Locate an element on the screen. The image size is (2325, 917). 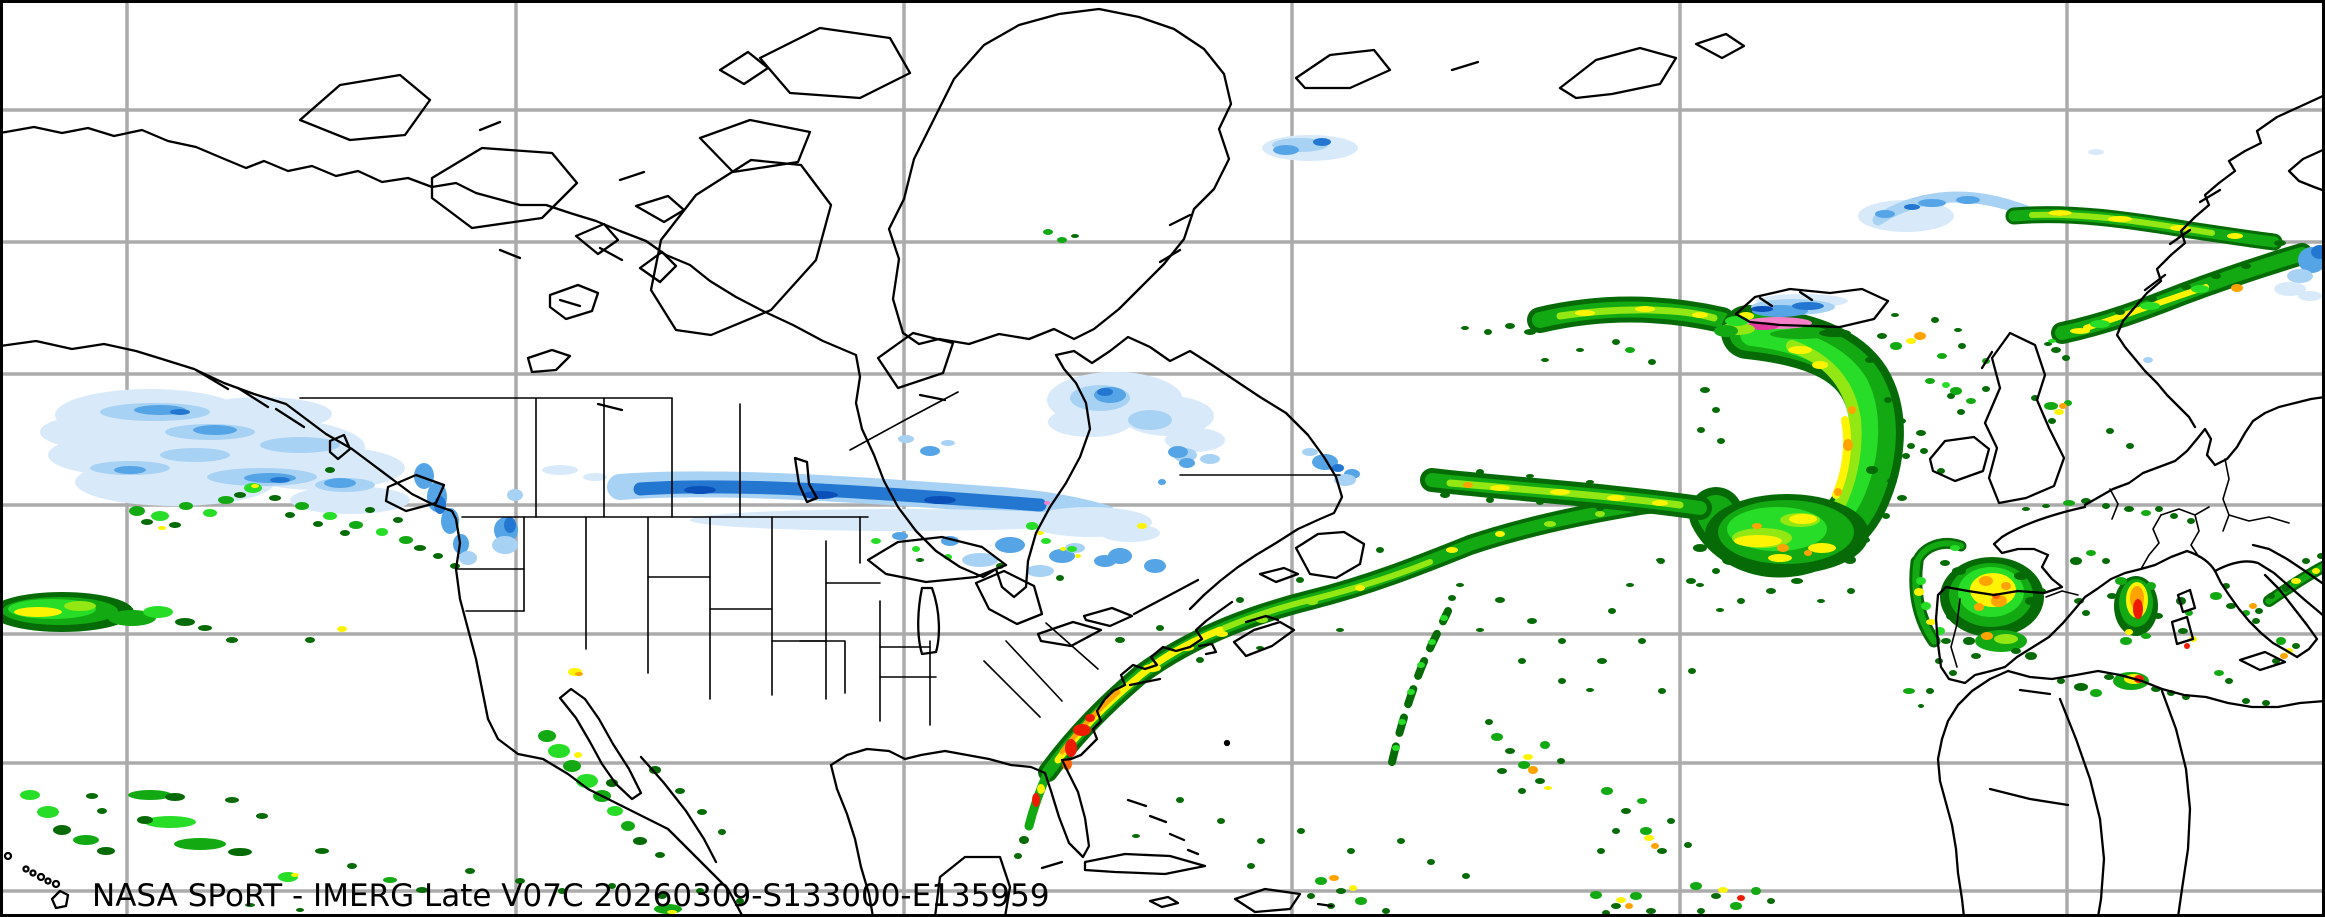
precip-bc-coast is located at coordinates (294, 518).